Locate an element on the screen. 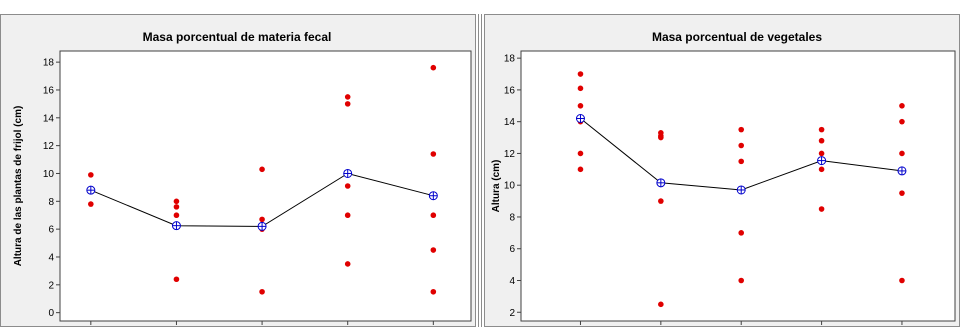 The image size is (960, 328). panel-divider is located at coordinates (480, 170).